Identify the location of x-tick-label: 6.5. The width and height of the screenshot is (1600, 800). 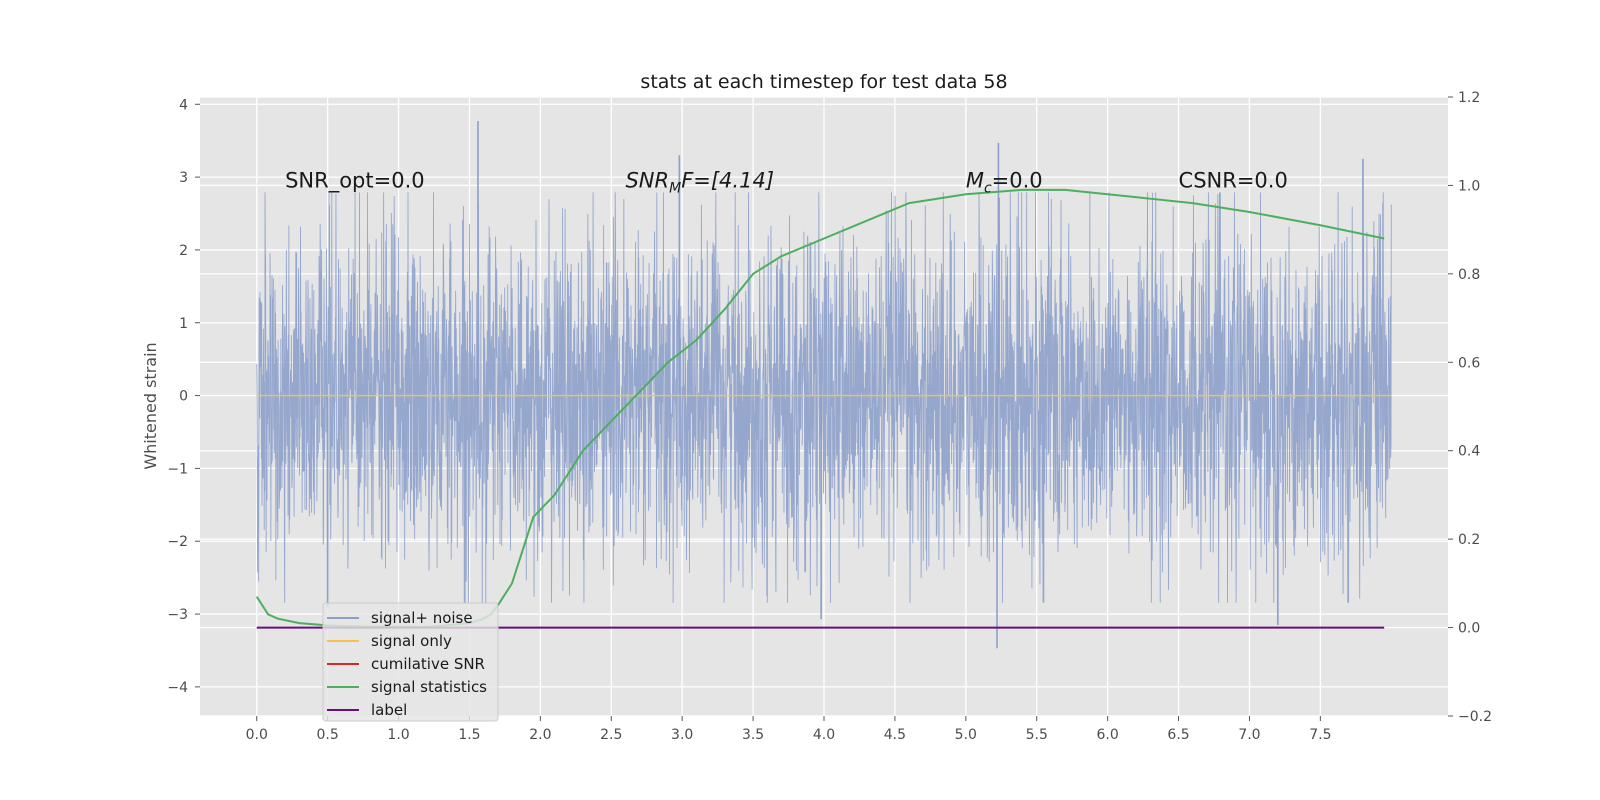
(1178, 735).